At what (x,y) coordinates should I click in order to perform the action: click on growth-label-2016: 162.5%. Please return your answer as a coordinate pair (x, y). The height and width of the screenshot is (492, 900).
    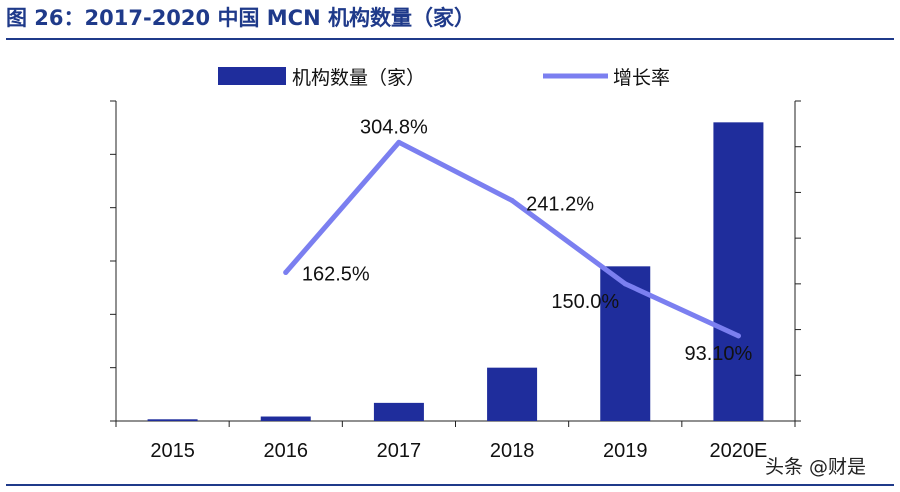
    Looking at the image, I should click on (336, 274).